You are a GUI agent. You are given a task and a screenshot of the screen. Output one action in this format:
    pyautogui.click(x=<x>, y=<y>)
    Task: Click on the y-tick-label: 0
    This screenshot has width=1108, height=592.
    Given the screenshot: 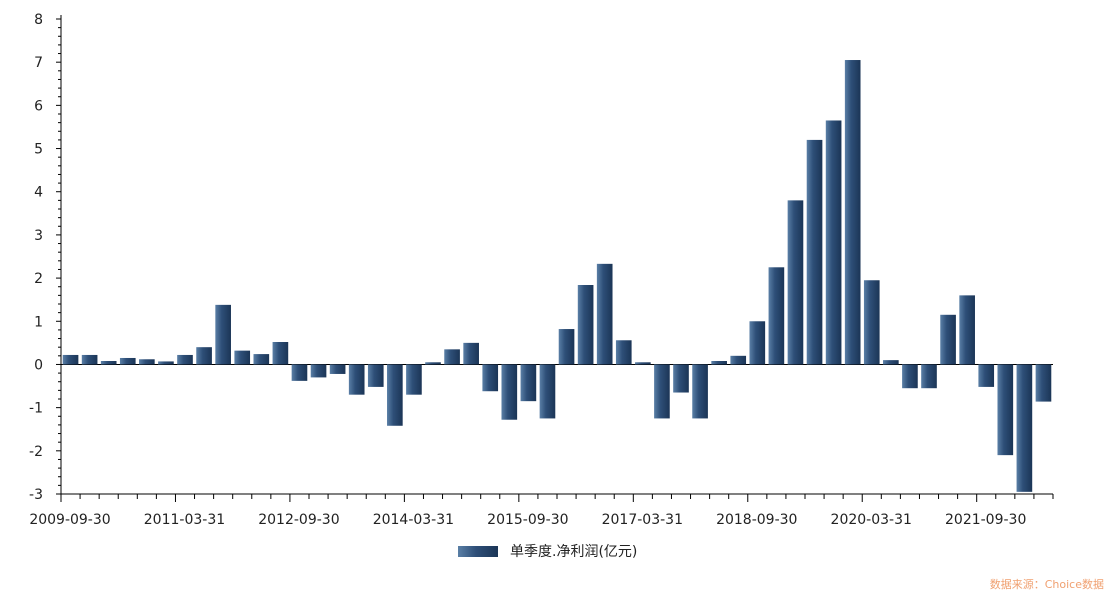 What is the action you would take?
    pyautogui.click(x=38, y=365)
    